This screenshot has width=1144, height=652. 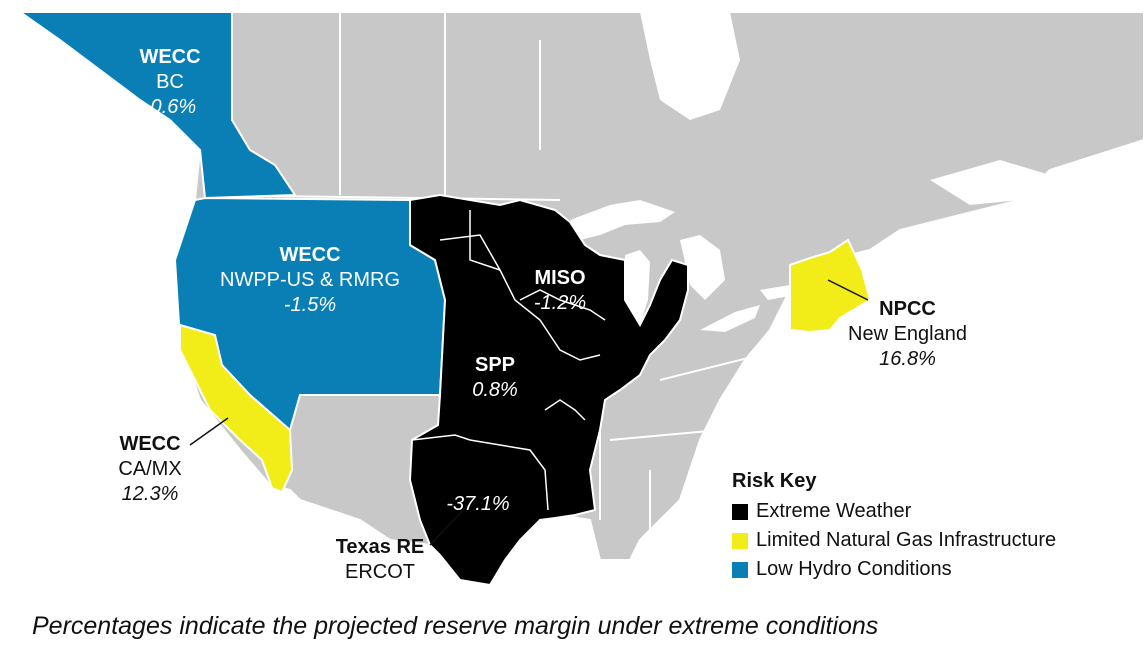 I want to click on label-pct: -0.6%, so click(x=170, y=107).